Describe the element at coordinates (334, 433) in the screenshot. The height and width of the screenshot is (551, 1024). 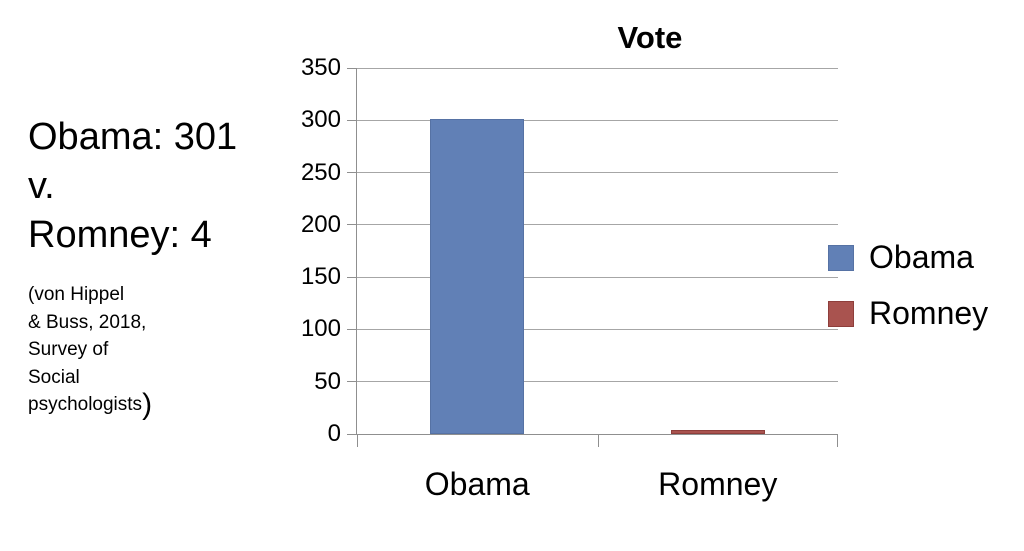
I see `y-tick-label: 0` at that location.